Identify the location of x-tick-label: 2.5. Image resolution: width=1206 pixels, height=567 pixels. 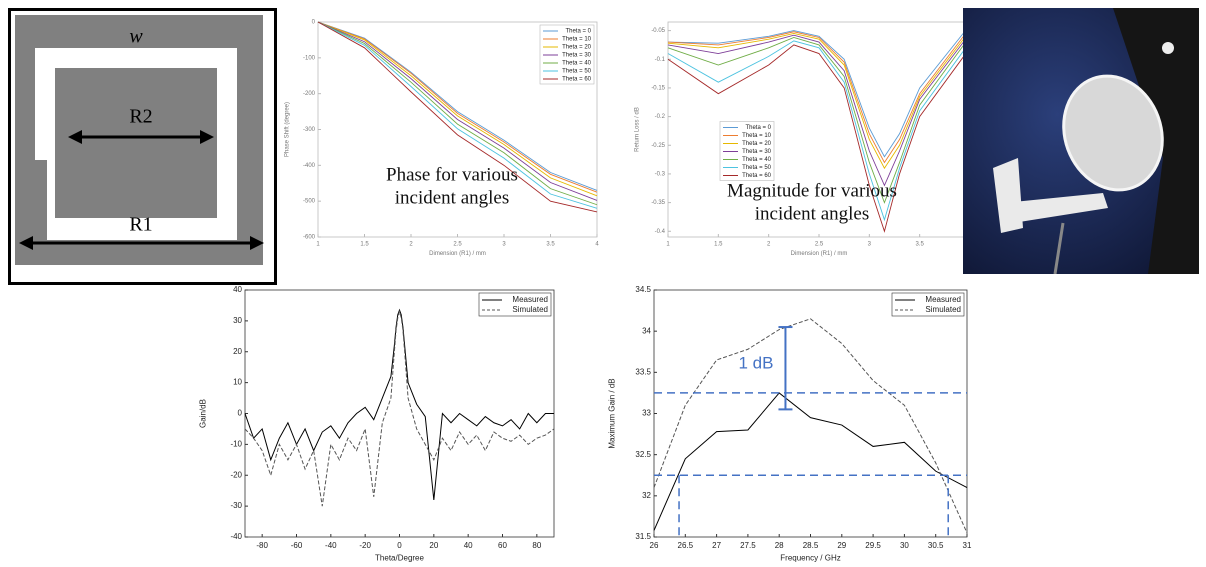
(457, 245).